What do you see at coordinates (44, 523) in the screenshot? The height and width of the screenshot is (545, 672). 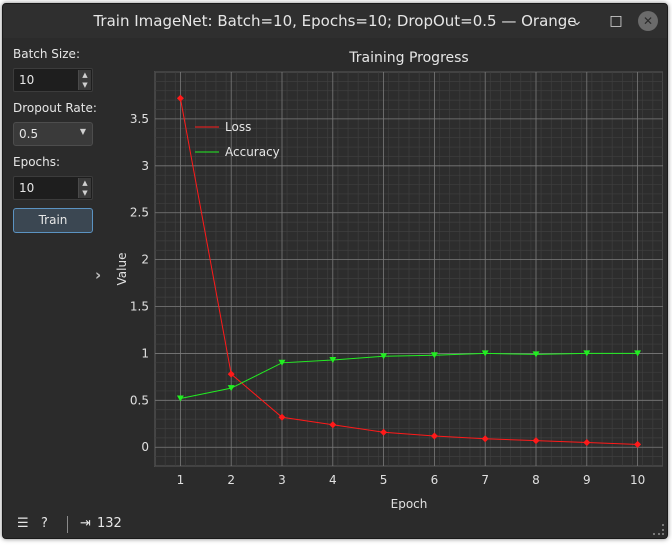 I see `help-icon: ?` at bounding box center [44, 523].